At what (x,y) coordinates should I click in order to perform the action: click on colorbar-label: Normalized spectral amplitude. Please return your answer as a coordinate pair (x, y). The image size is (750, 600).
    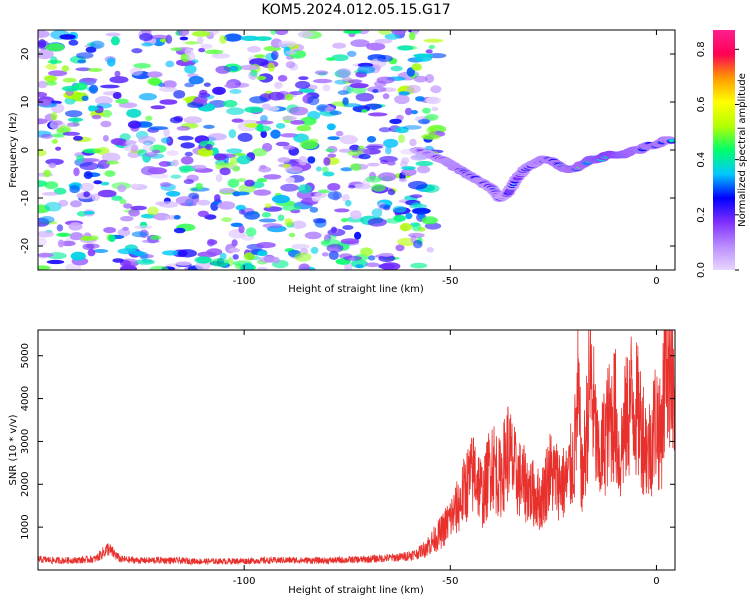
    Looking at the image, I should click on (742, 150).